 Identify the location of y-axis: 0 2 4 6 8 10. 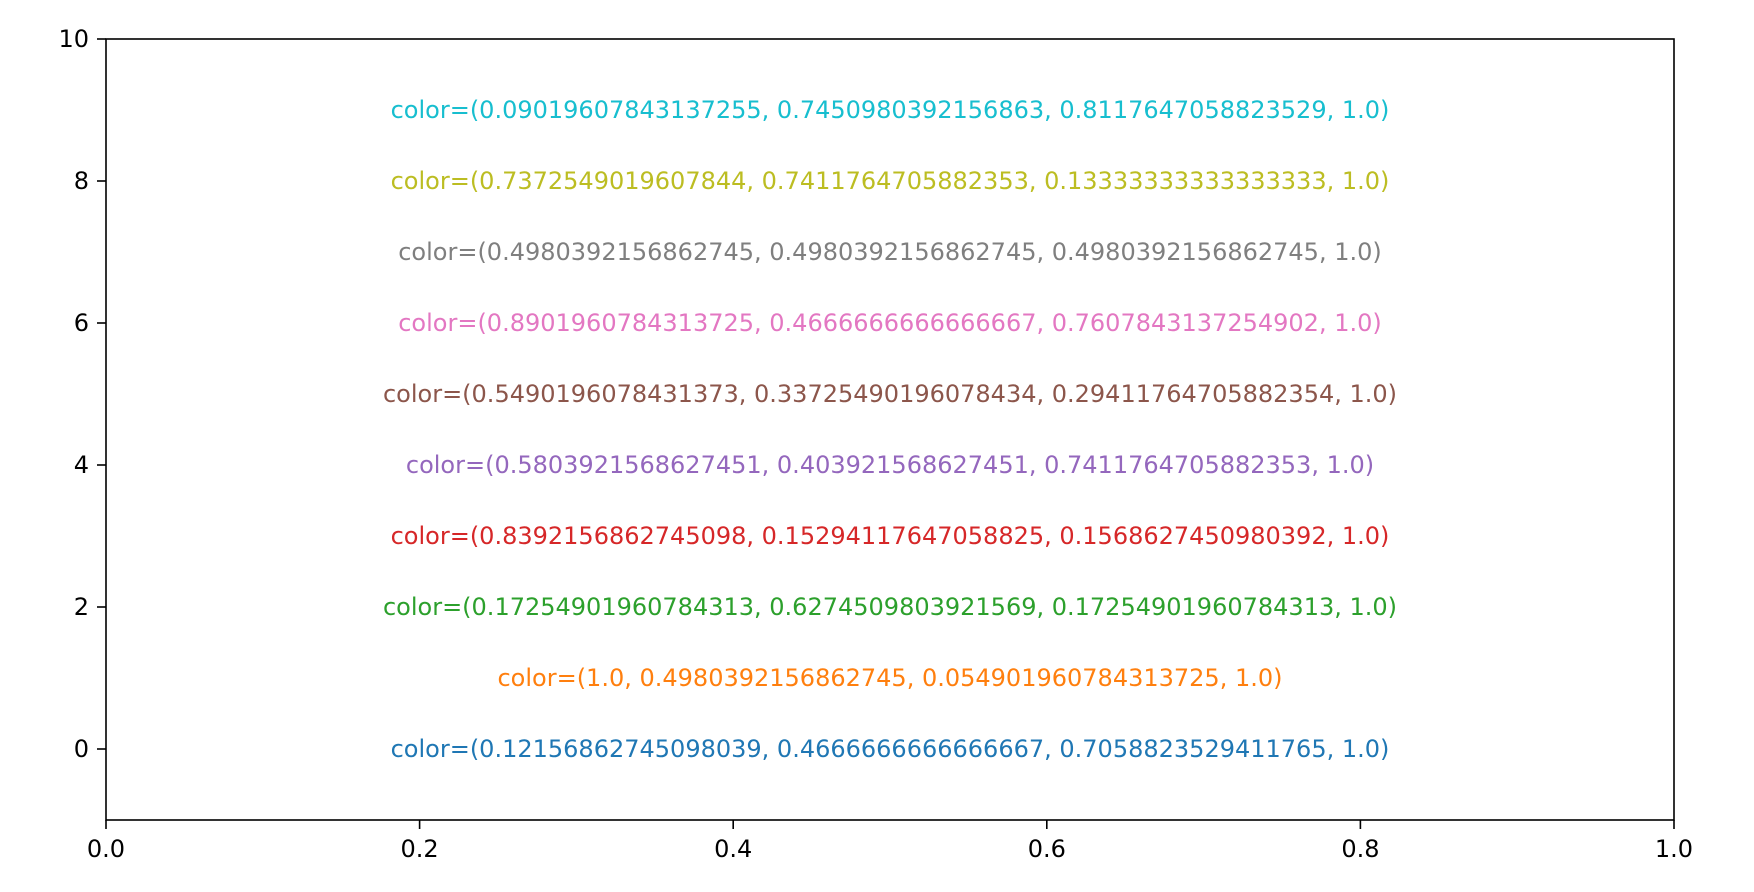
(82, 394).